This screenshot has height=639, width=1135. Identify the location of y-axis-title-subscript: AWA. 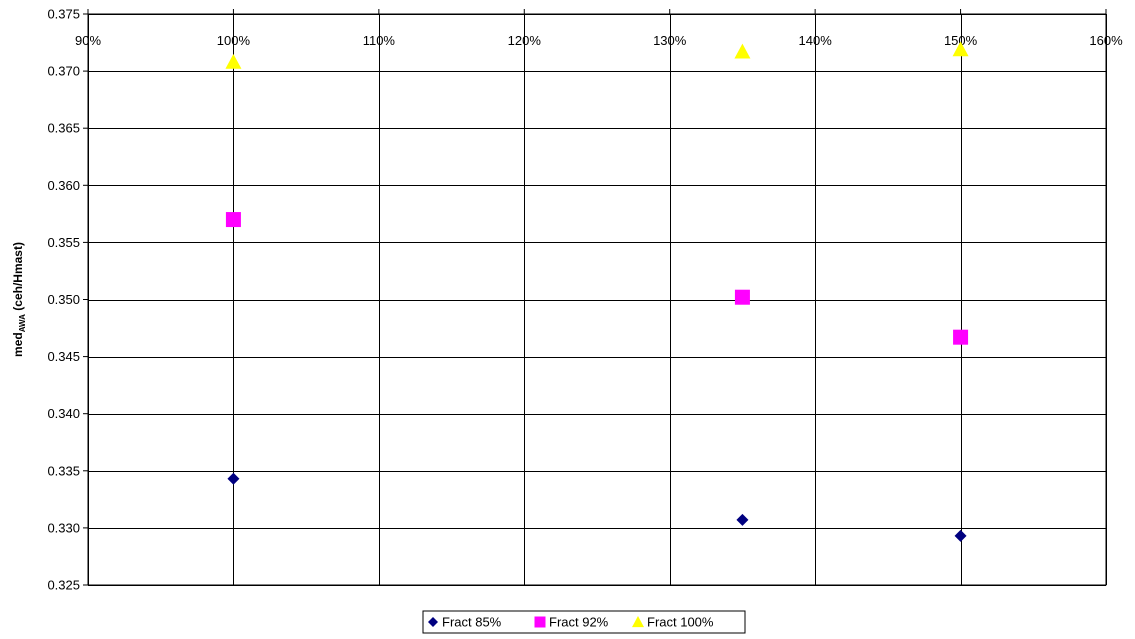
(22, 323).